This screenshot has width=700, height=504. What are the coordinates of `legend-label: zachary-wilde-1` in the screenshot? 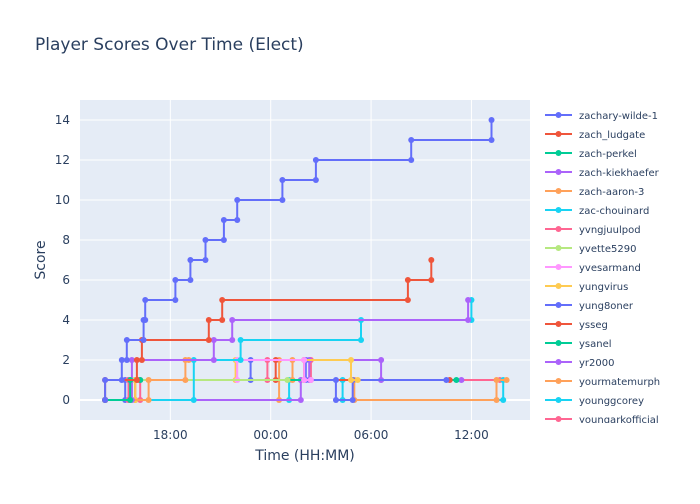 It's located at (618, 116).